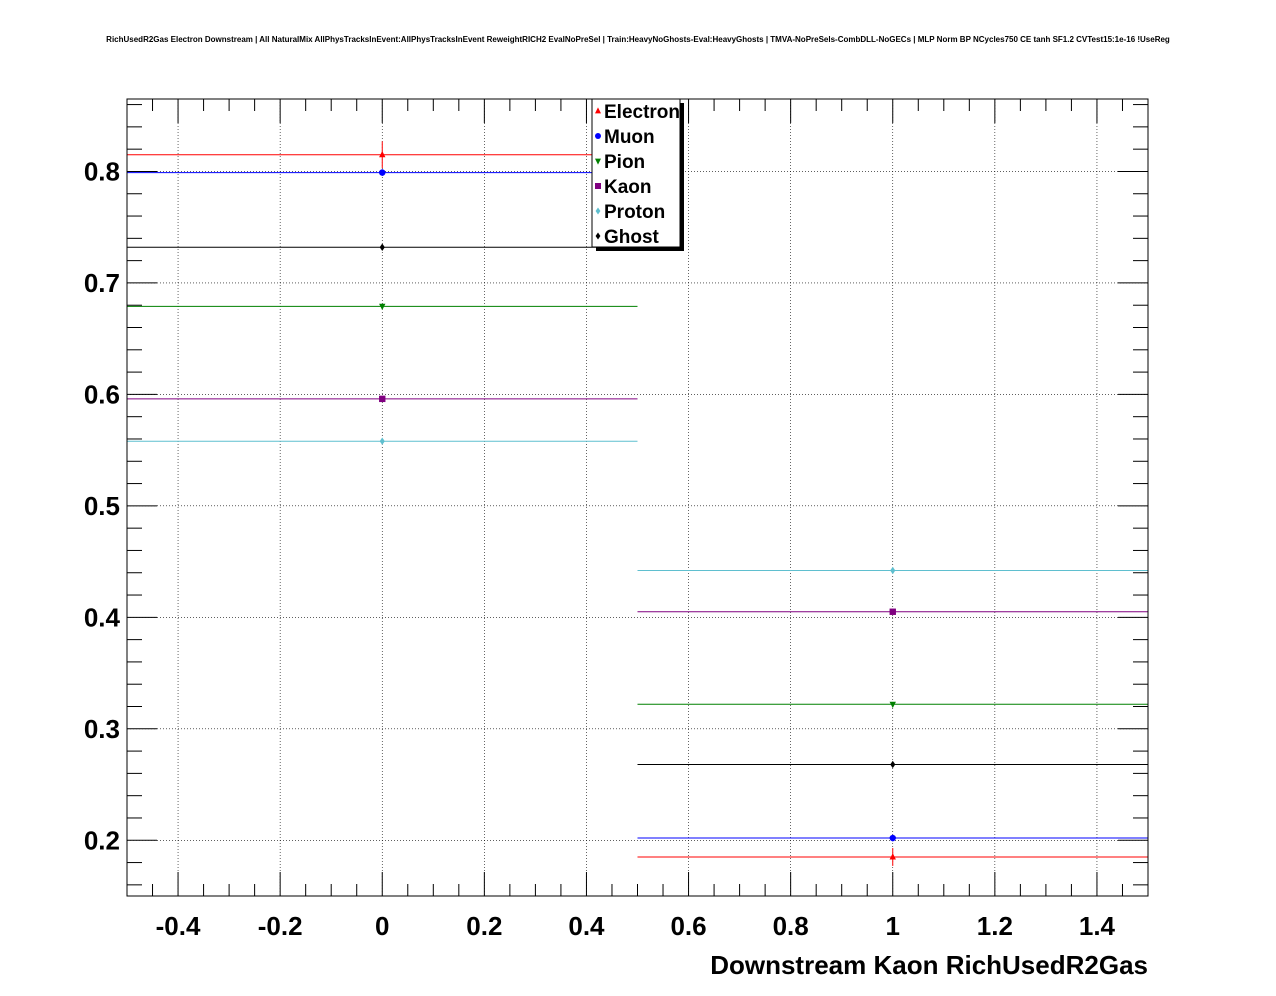 The image size is (1276, 996). Describe the element at coordinates (280, 926) in the screenshot. I see `x-tick-label: -0.2` at that location.